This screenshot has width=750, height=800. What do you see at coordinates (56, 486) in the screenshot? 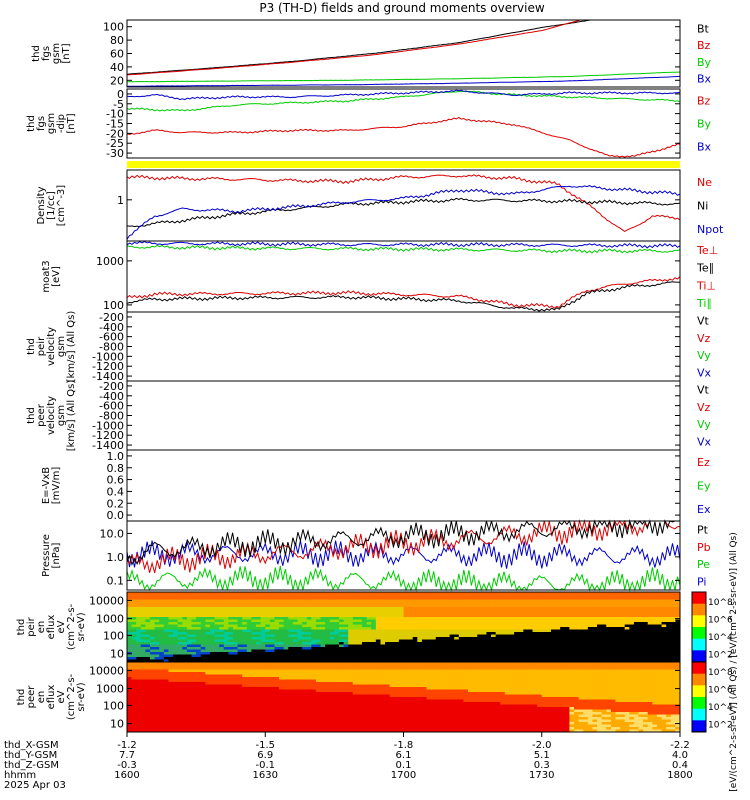
I see `svg-text: [mV/m]` at bounding box center [56, 486].